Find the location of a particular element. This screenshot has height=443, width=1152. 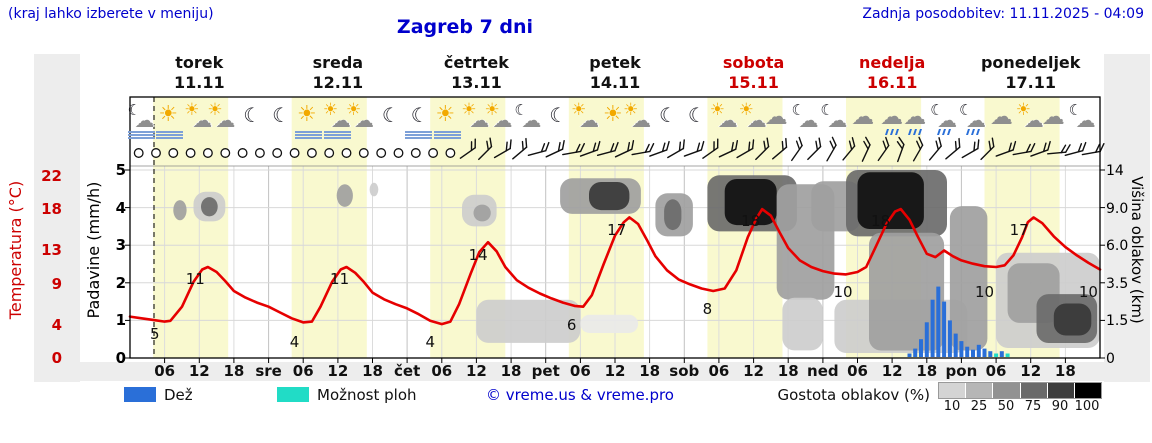

day-header-3: četrtek 13.11 is located at coordinates (476, 73).